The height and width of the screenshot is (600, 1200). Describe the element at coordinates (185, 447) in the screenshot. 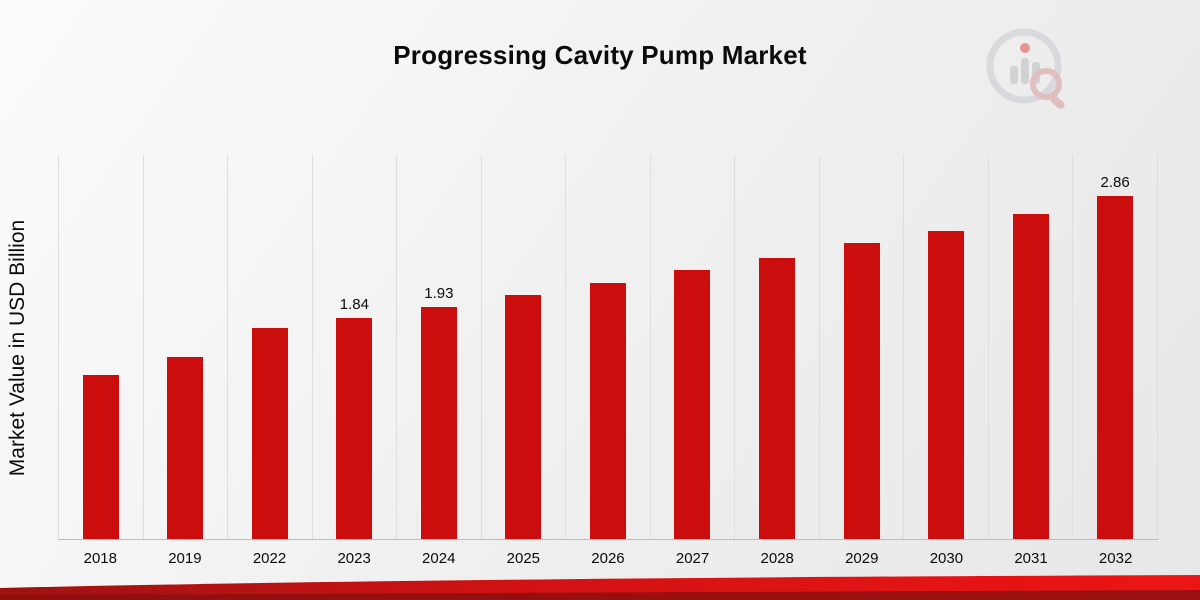

I see `bar-2019` at that location.